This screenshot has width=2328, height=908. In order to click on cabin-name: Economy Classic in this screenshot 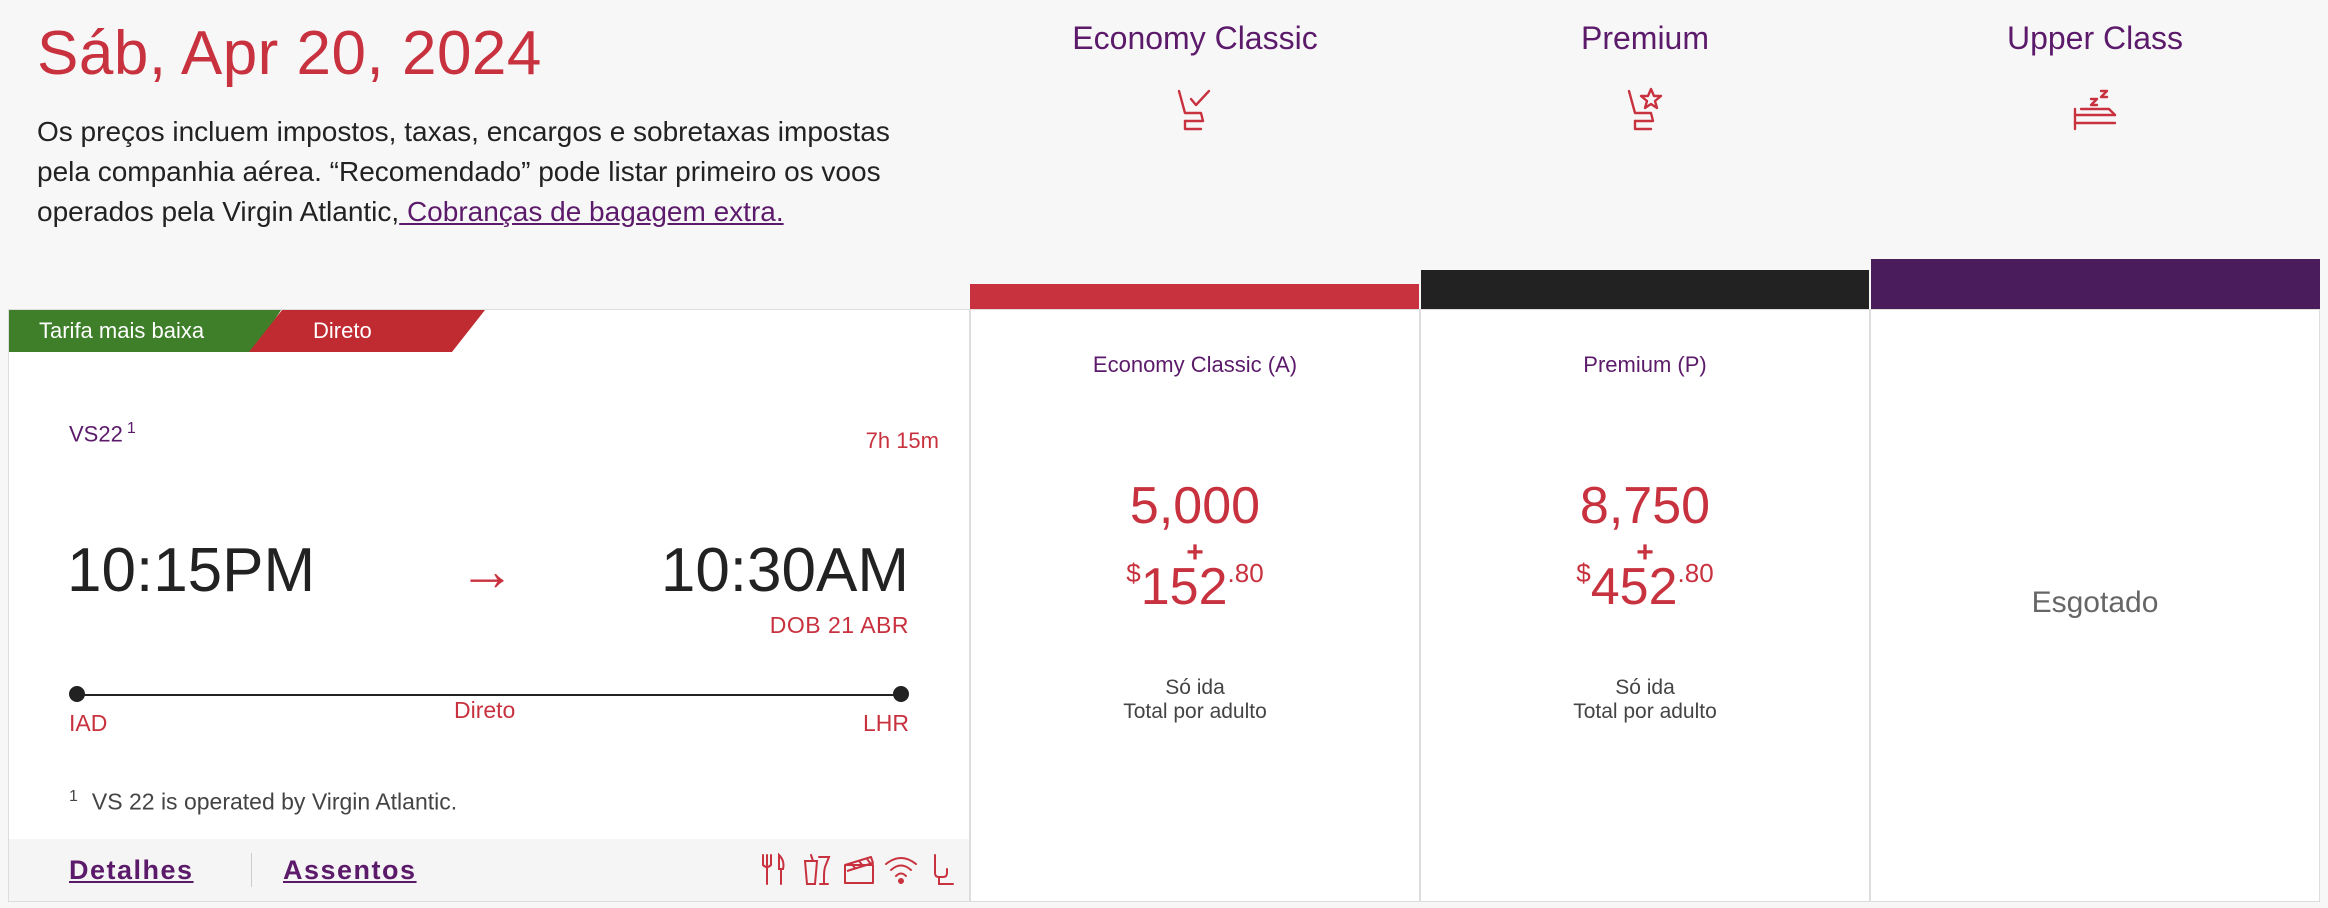, I will do `click(1195, 38)`.